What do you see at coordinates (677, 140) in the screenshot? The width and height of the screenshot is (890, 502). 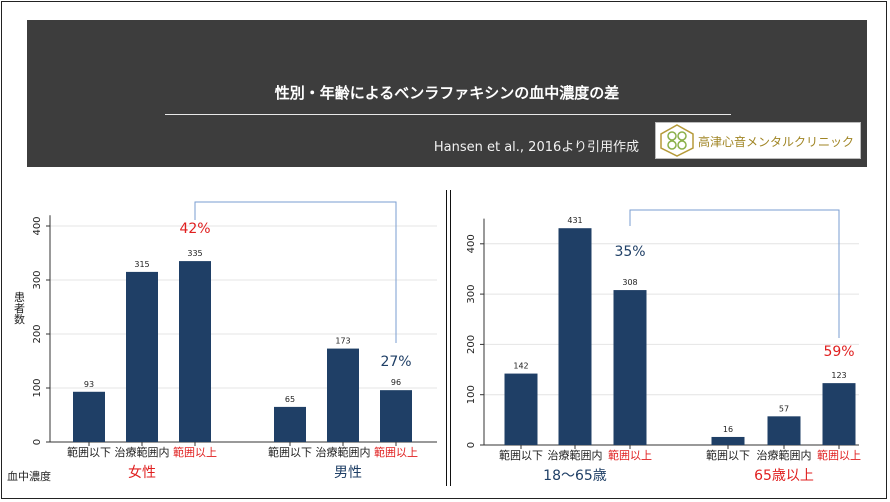 I see `logo-icon` at bounding box center [677, 140].